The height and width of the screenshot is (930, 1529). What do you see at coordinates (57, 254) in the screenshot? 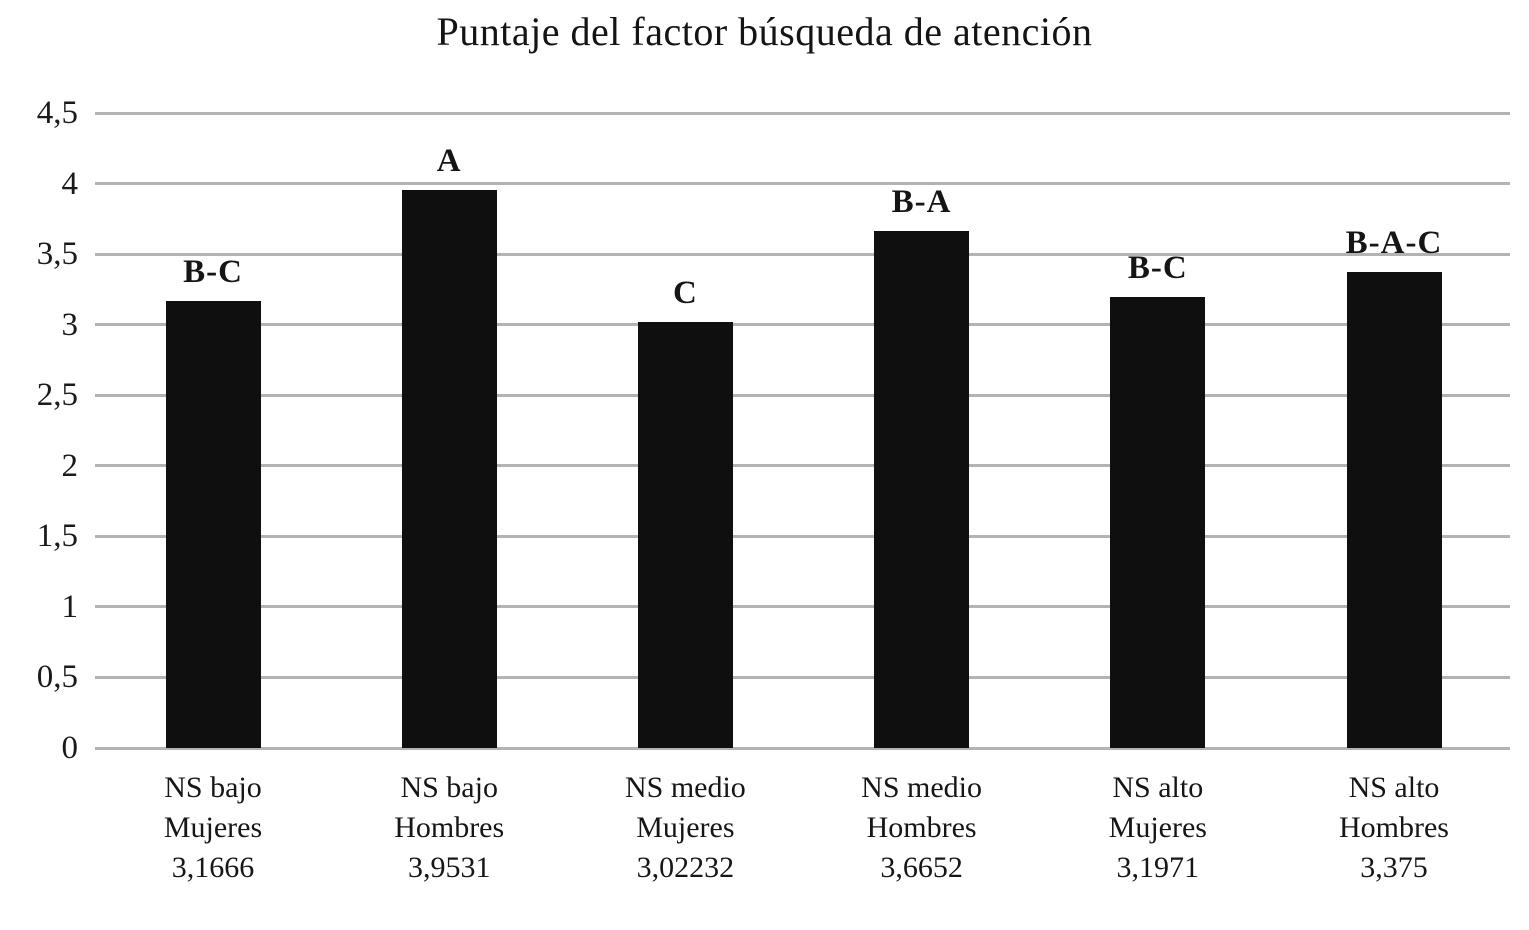
I see `y-tick-label: 3,5` at bounding box center [57, 254].